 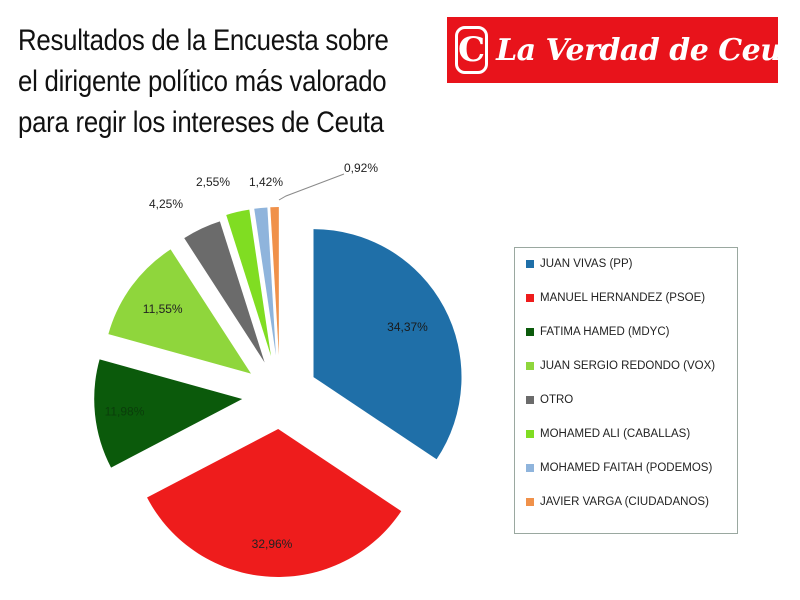 I want to click on data-label-2: 32,96%, so click(x=272, y=544).